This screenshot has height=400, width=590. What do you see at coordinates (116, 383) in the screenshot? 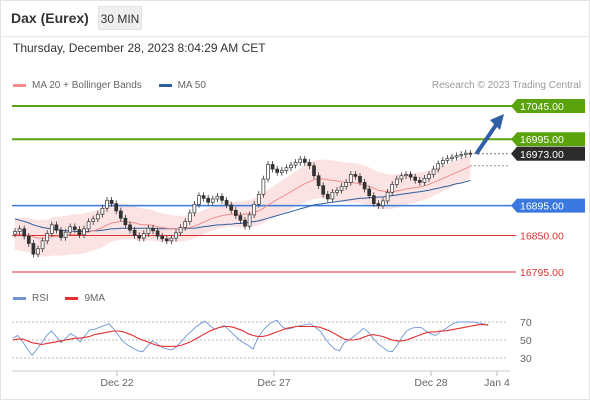
I see `x-tick-label: Dec 22` at bounding box center [116, 383].